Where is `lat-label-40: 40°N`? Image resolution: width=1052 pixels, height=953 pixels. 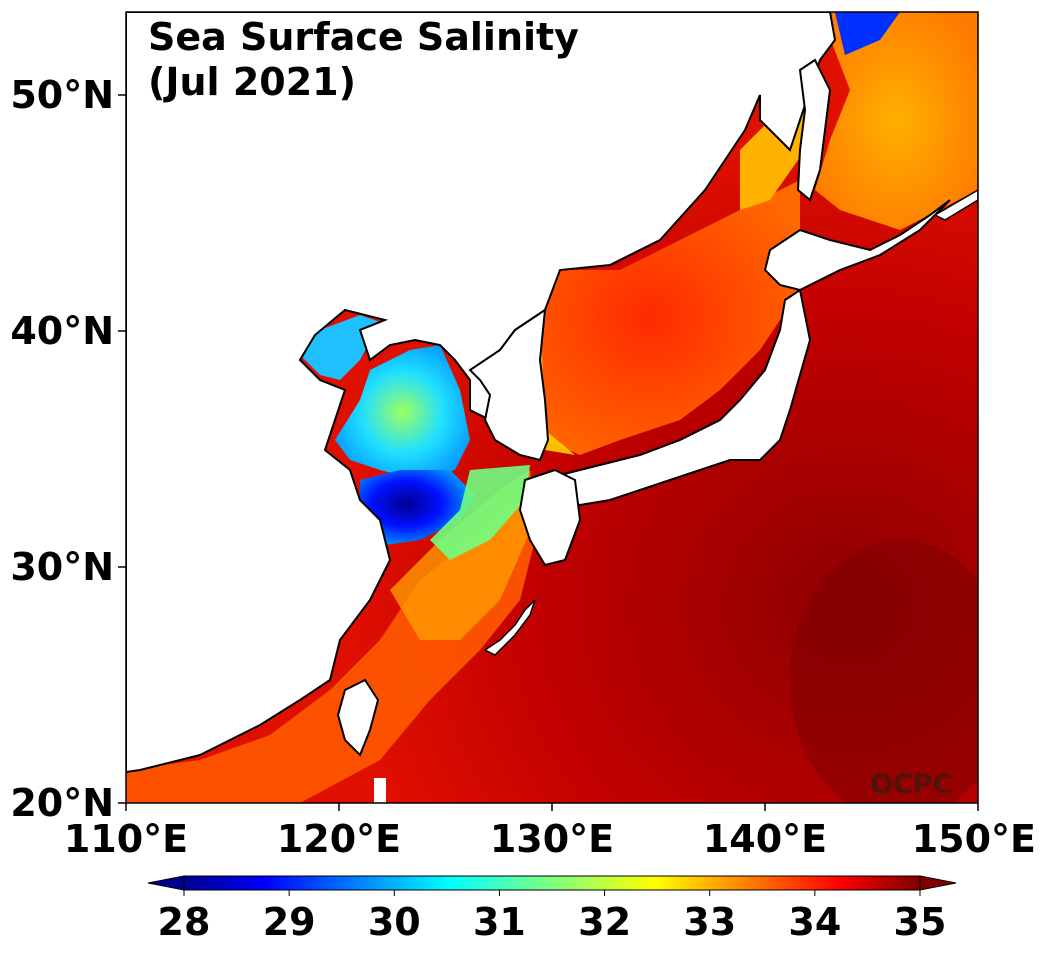
lat-label-40: 40°N is located at coordinates (62, 331).